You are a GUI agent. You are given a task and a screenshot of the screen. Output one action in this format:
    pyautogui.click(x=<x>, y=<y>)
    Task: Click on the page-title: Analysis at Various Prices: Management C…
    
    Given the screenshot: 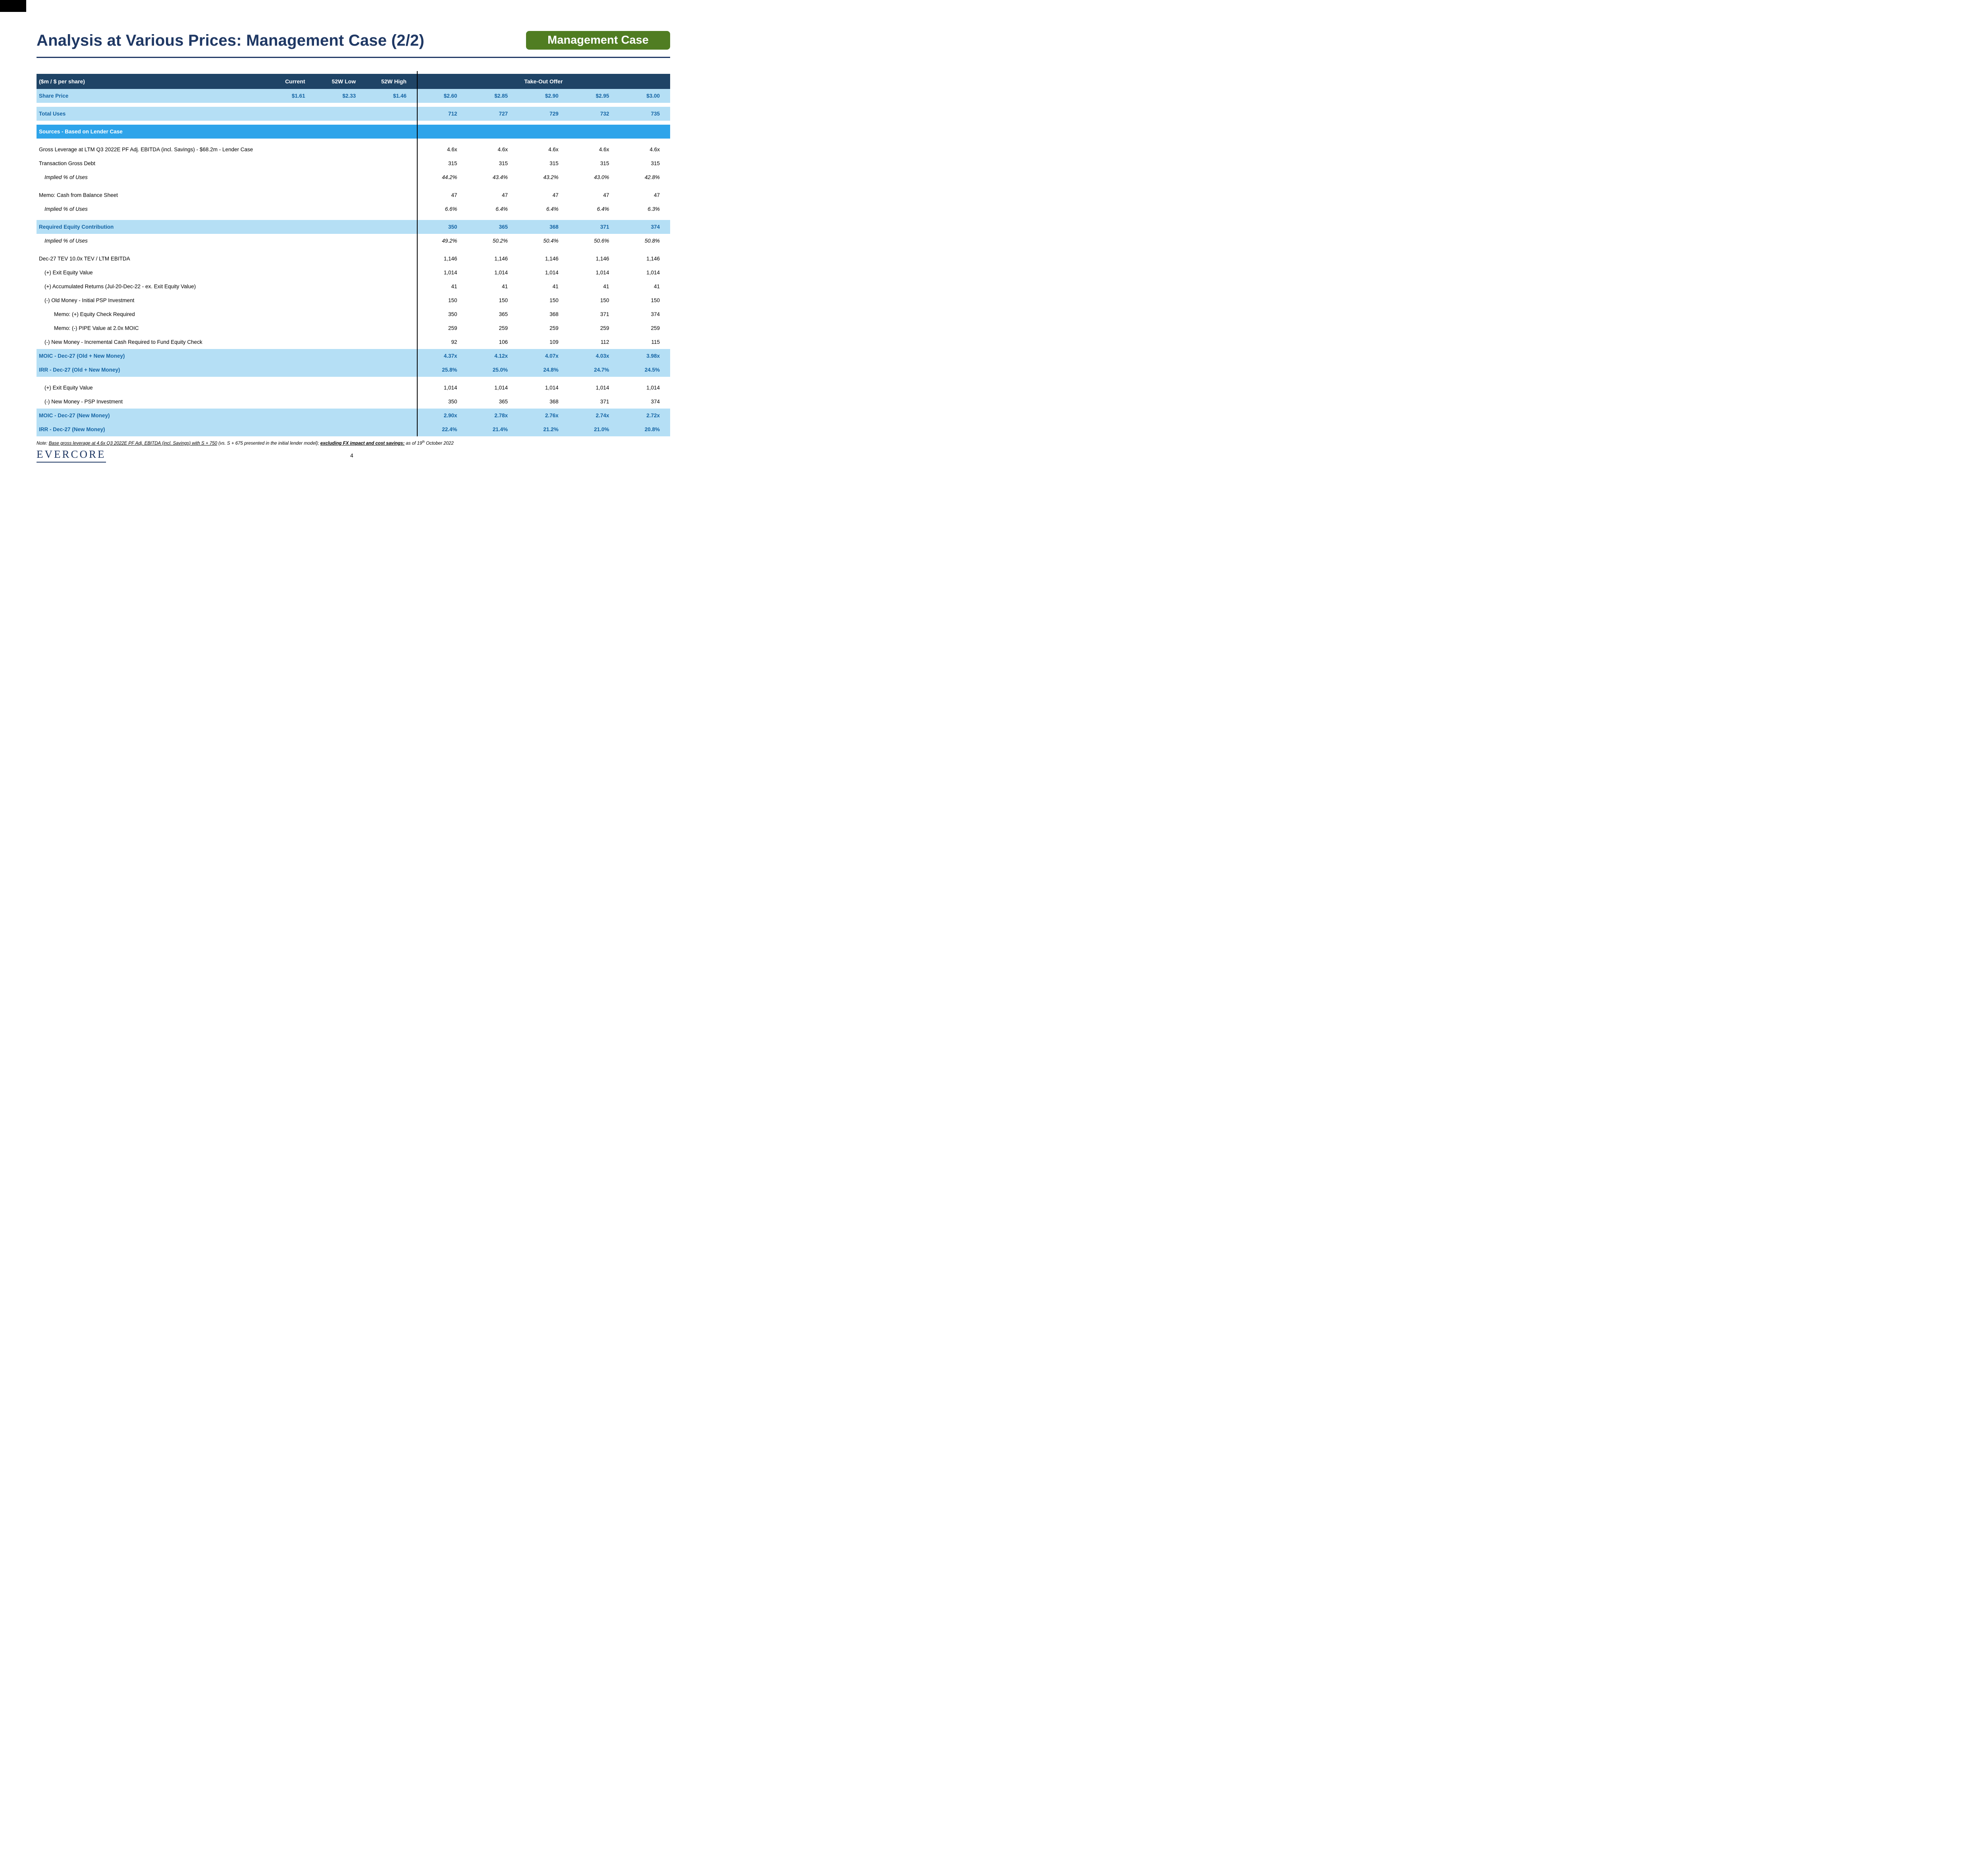 What is the action you would take?
    pyautogui.click(x=230, y=40)
    